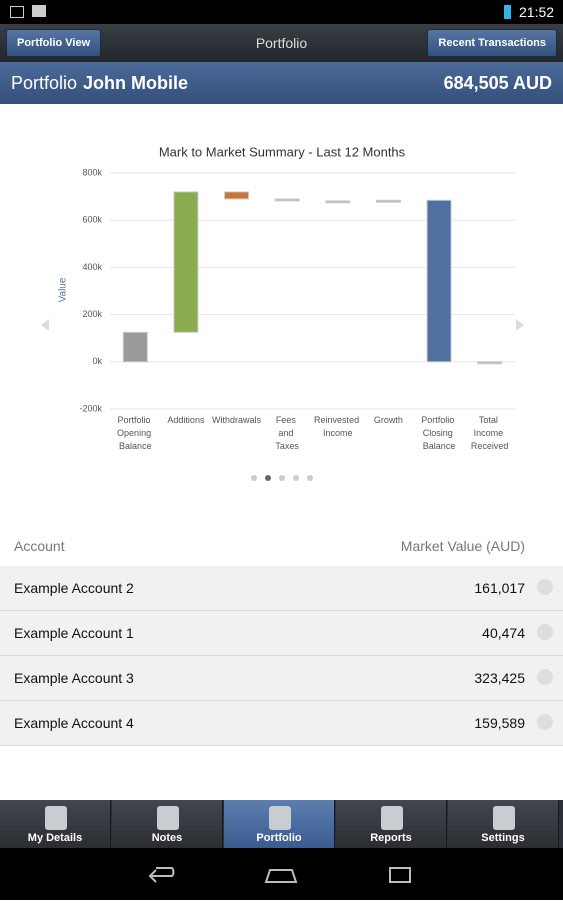 This screenshot has height=905, width=563. What do you see at coordinates (499, 588) in the screenshot?
I see `market-value: 161,017` at bounding box center [499, 588].